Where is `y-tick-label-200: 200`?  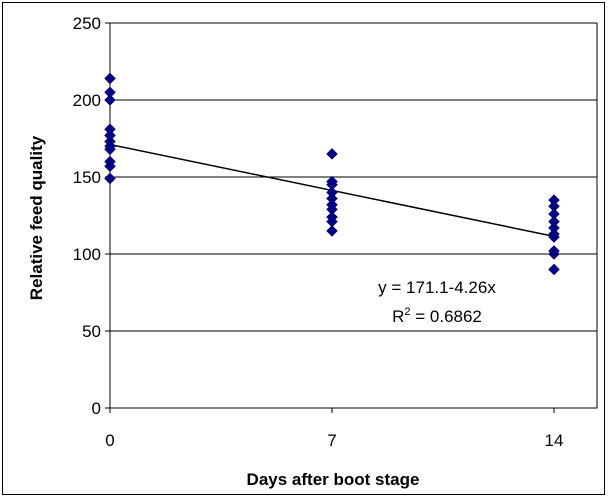
y-tick-label-200: 200 is located at coordinates (87, 100).